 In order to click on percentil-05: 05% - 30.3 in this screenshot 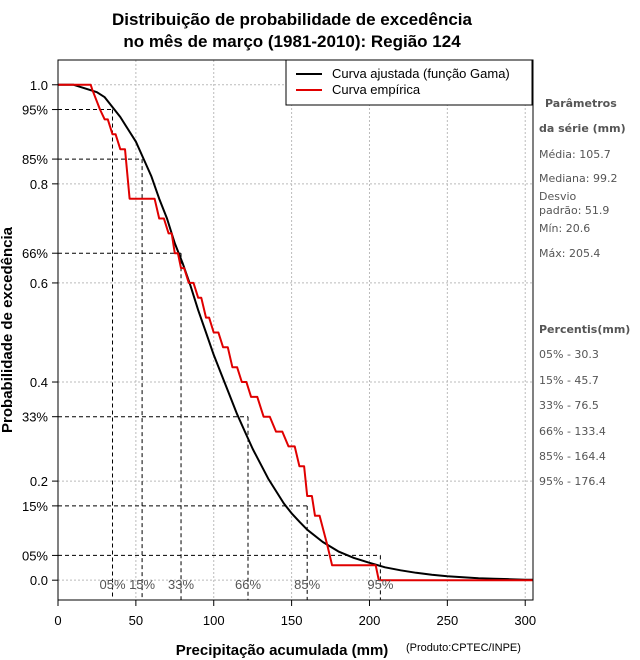, I will do `click(569, 354)`.